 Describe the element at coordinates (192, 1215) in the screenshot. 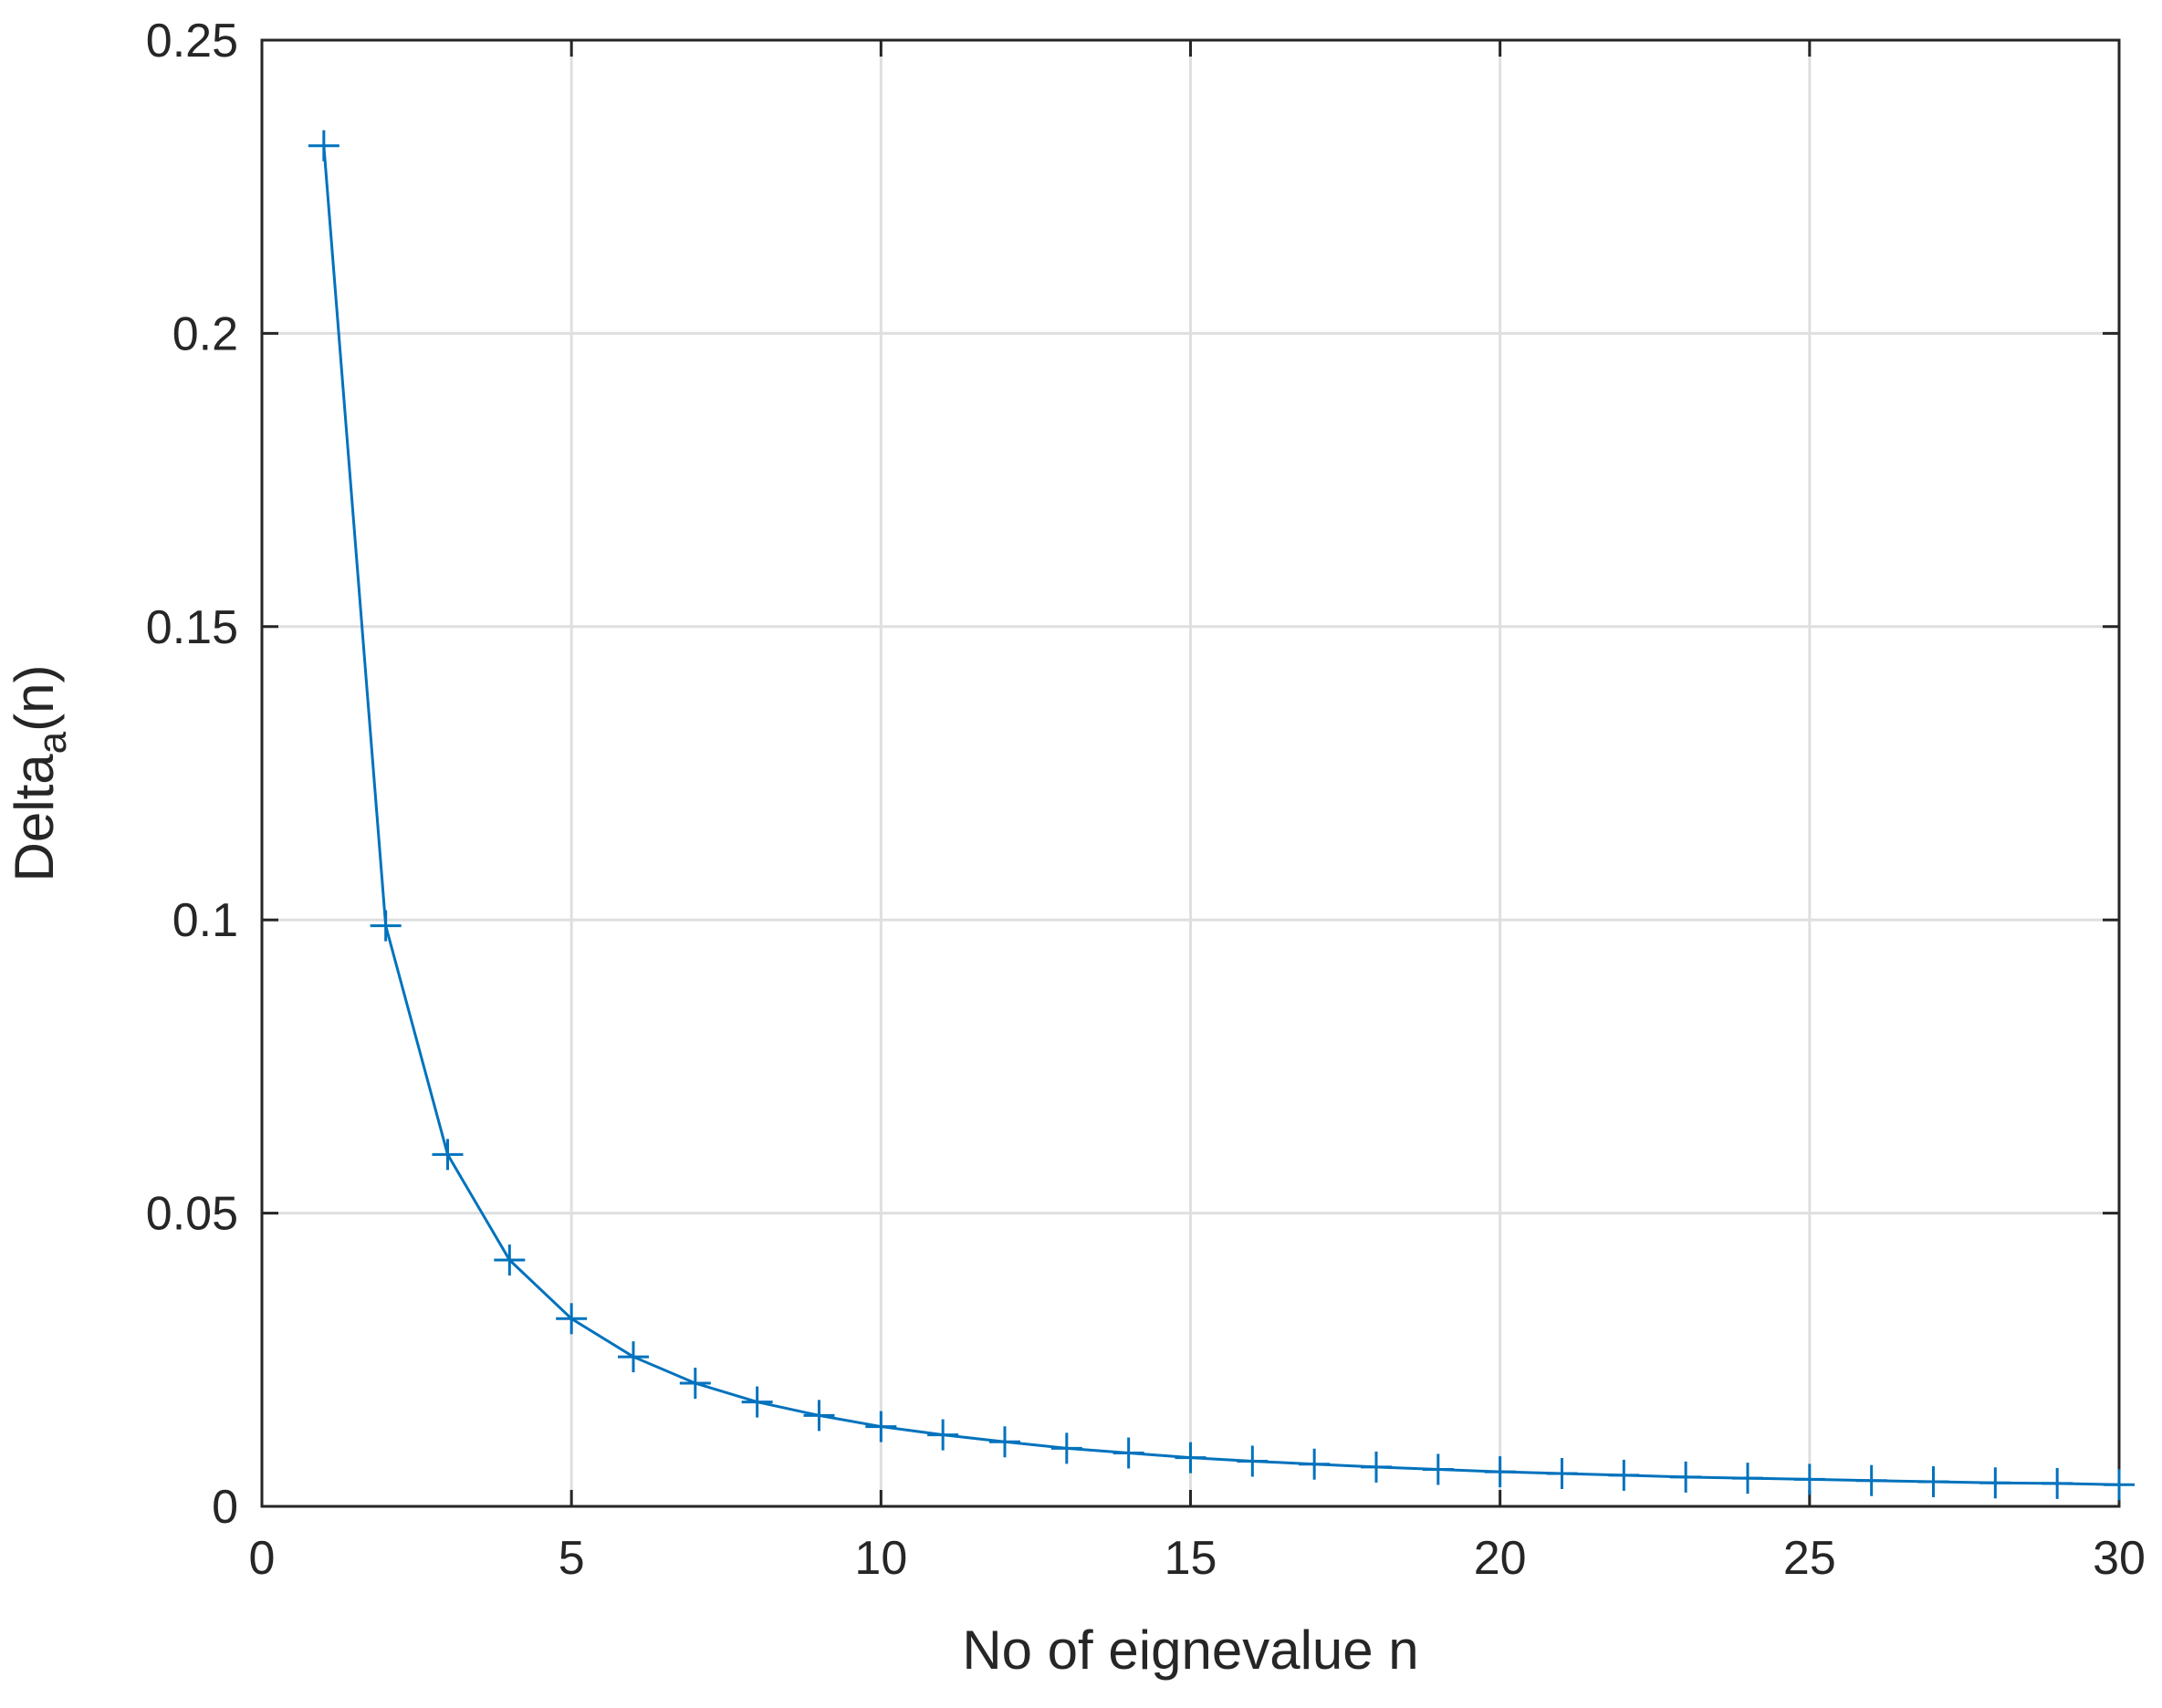

I see `y-tick-label: 0.05` at that location.